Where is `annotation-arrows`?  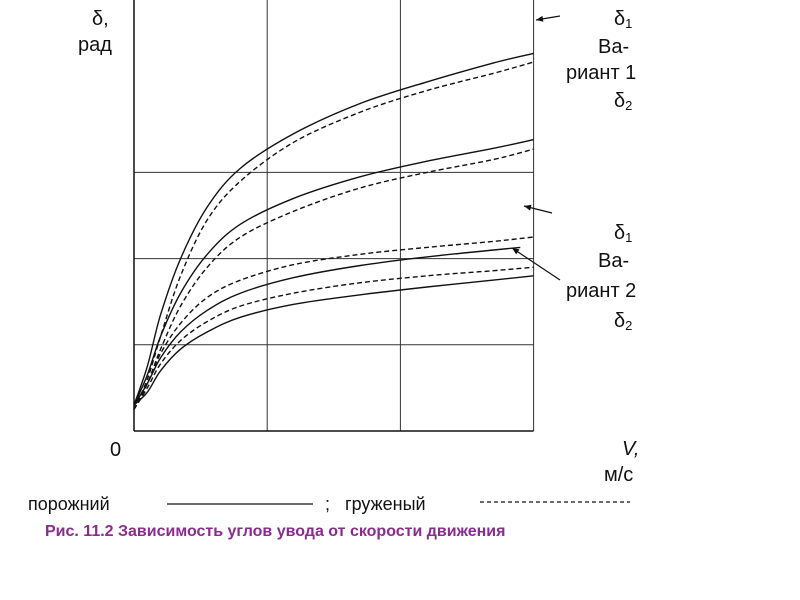
annotation-arrows is located at coordinates (536, 148).